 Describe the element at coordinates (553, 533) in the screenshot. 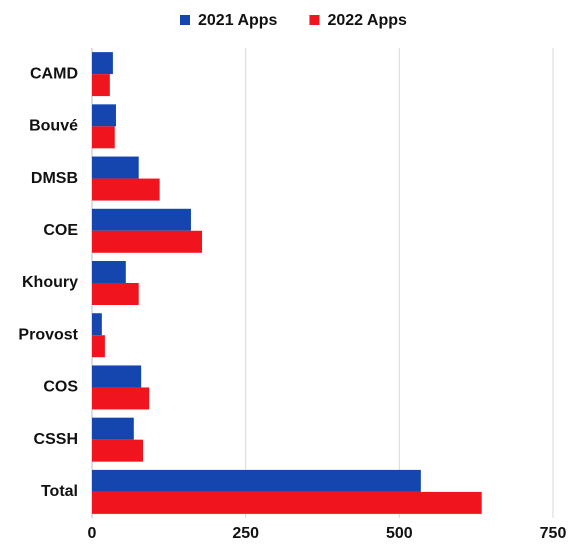

I see `x-tick-label: 750` at that location.